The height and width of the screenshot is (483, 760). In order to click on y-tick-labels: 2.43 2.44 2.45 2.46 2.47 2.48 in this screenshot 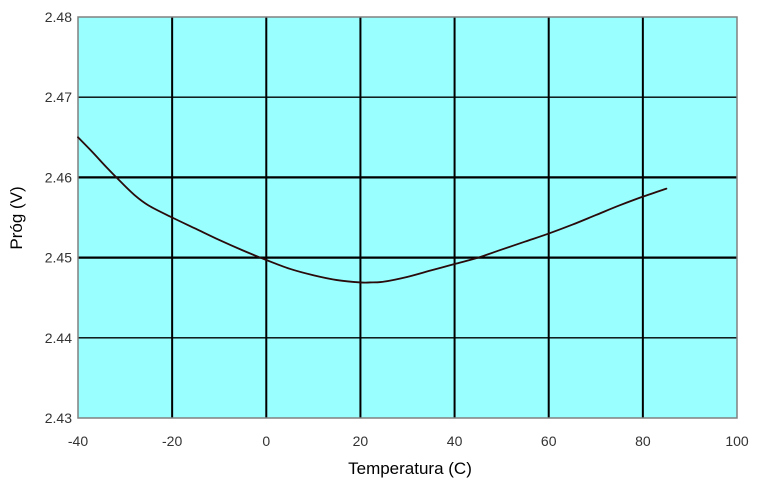, I will do `click(58, 217)`.